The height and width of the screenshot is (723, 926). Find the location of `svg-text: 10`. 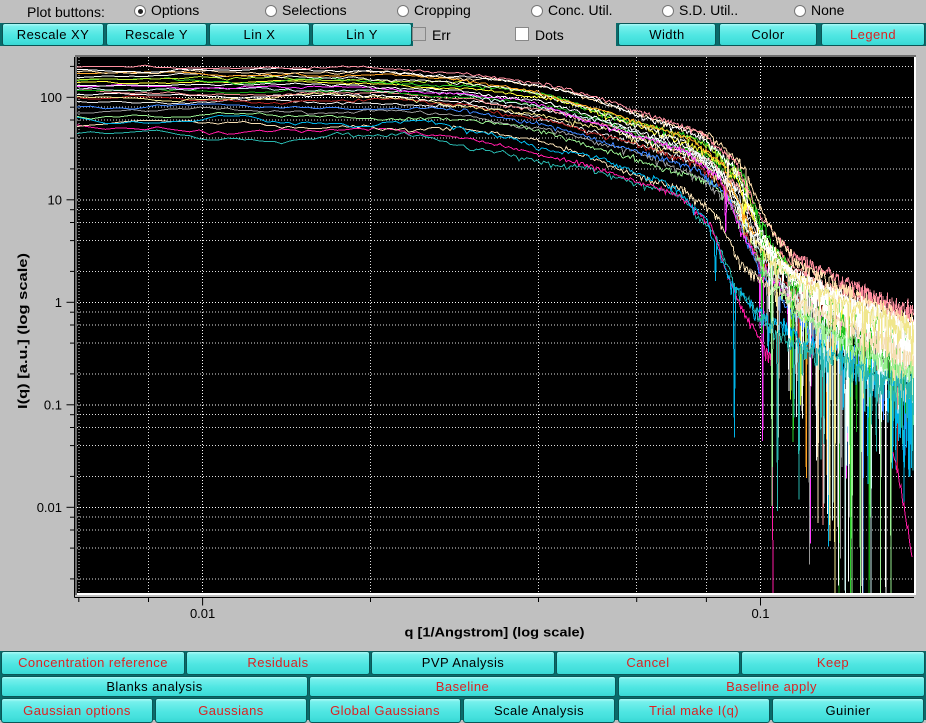

svg-text: 10 is located at coordinates (55, 199).